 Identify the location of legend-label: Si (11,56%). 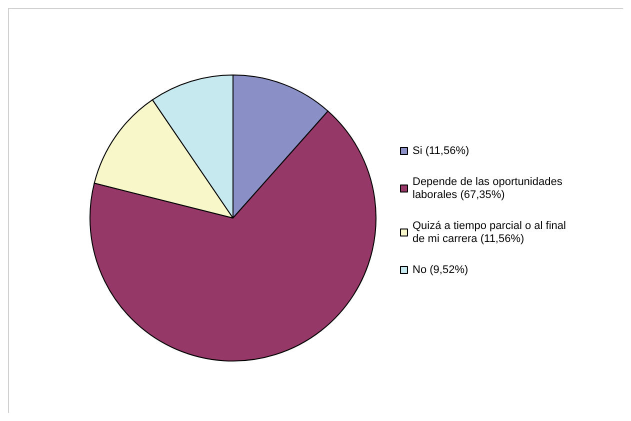
(441, 151).